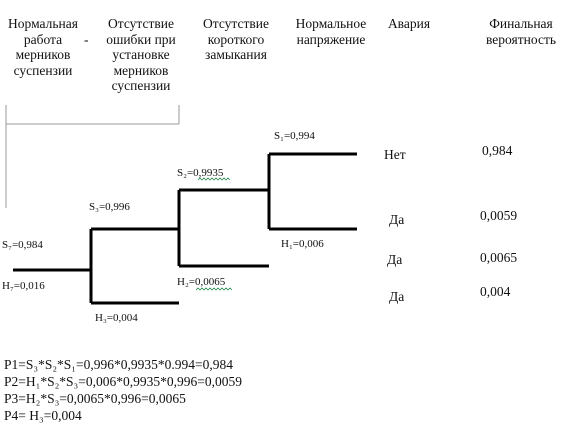  What do you see at coordinates (123, 381) in the screenshot?
I see `formula-p2: P2=H₁*S₂*S₃=0,006*0,9935*0,996=0,0059` at bounding box center [123, 381].